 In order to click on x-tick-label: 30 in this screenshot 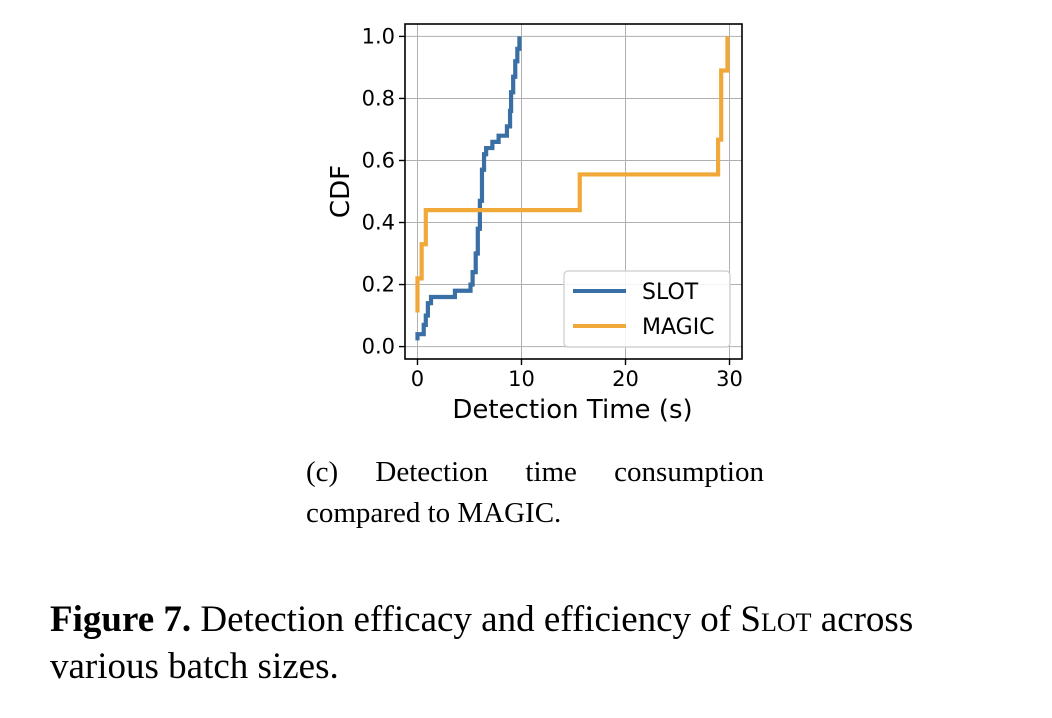, I will do `click(729, 379)`.